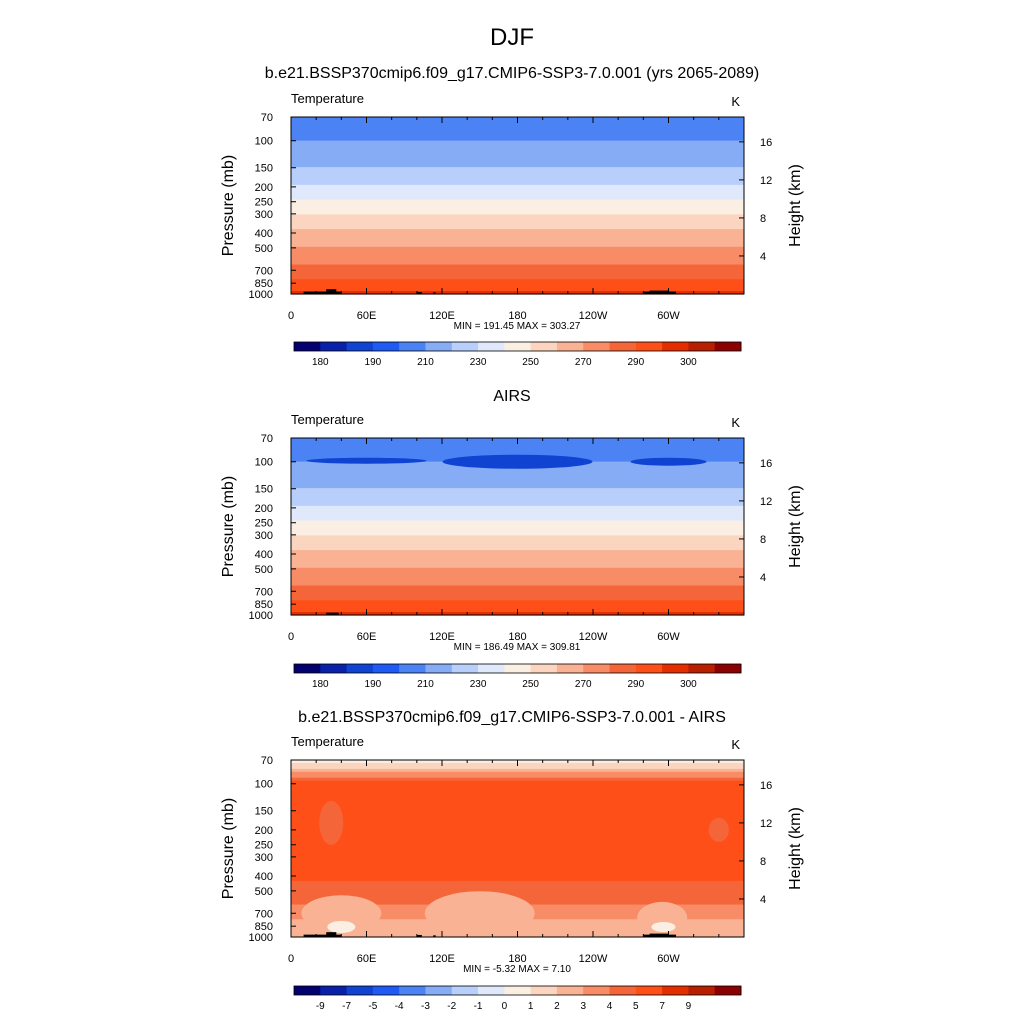 This screenshot has height=1024, width=1024. I want to click on colorbar-label: 210, so click(425, 362).